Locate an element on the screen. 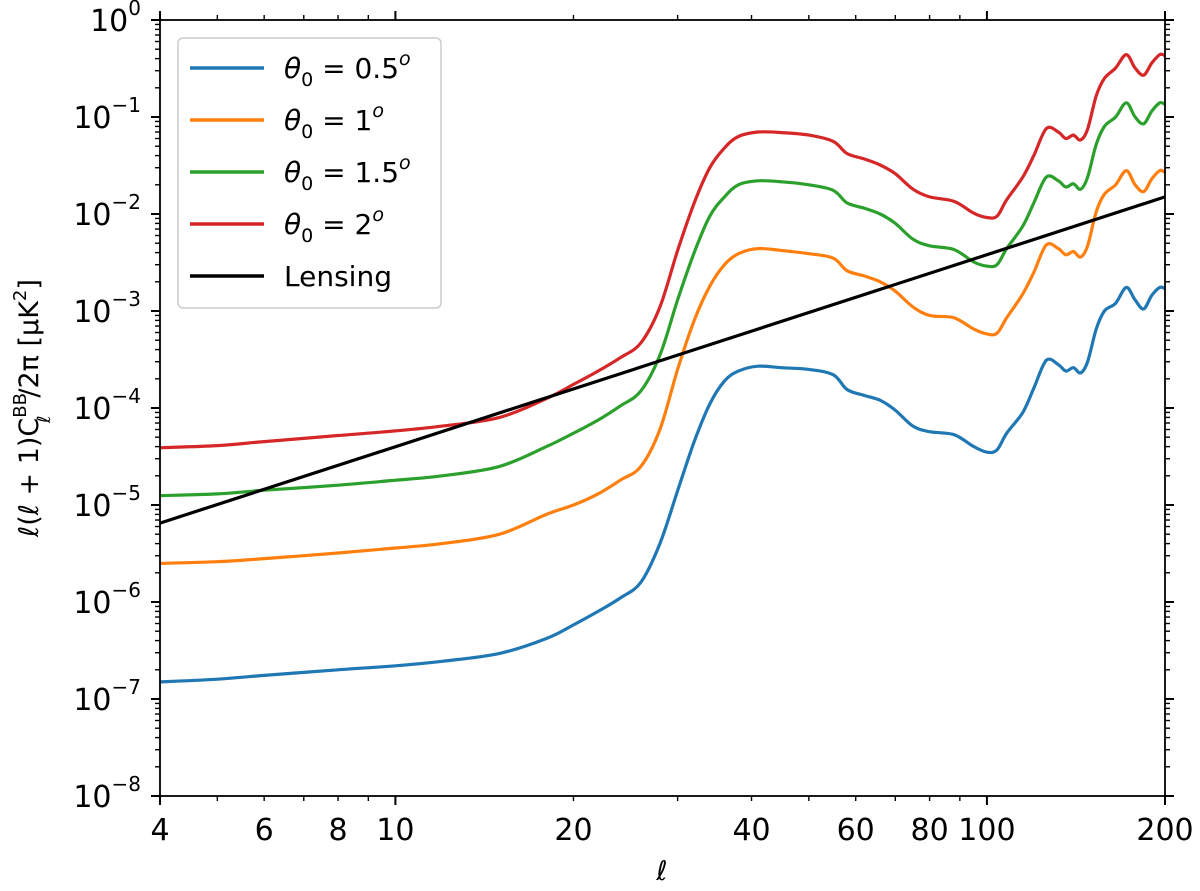 Image resolution: width=1200 pixels, height=891 pixels. x-tick-label: 10 is located at coordinates (395, 830).